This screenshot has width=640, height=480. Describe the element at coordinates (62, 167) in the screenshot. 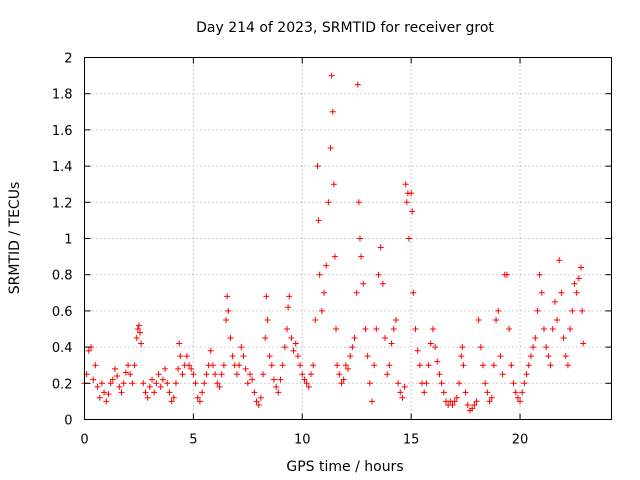

I see `y-tick-label: 1.4` at that location.